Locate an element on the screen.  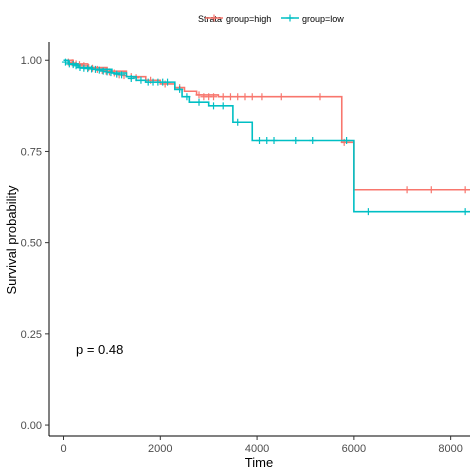
y-tick-label: 0.25 is located at coordinates (31, 335).